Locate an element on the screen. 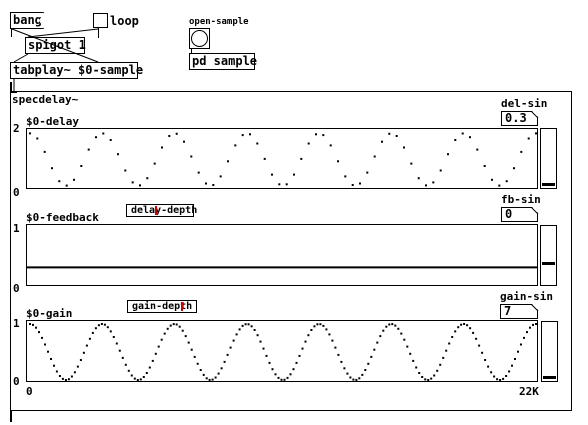 The height and width of the screenshot is (425, 588). feedback-array-graph is located at coordinates (282, 255).